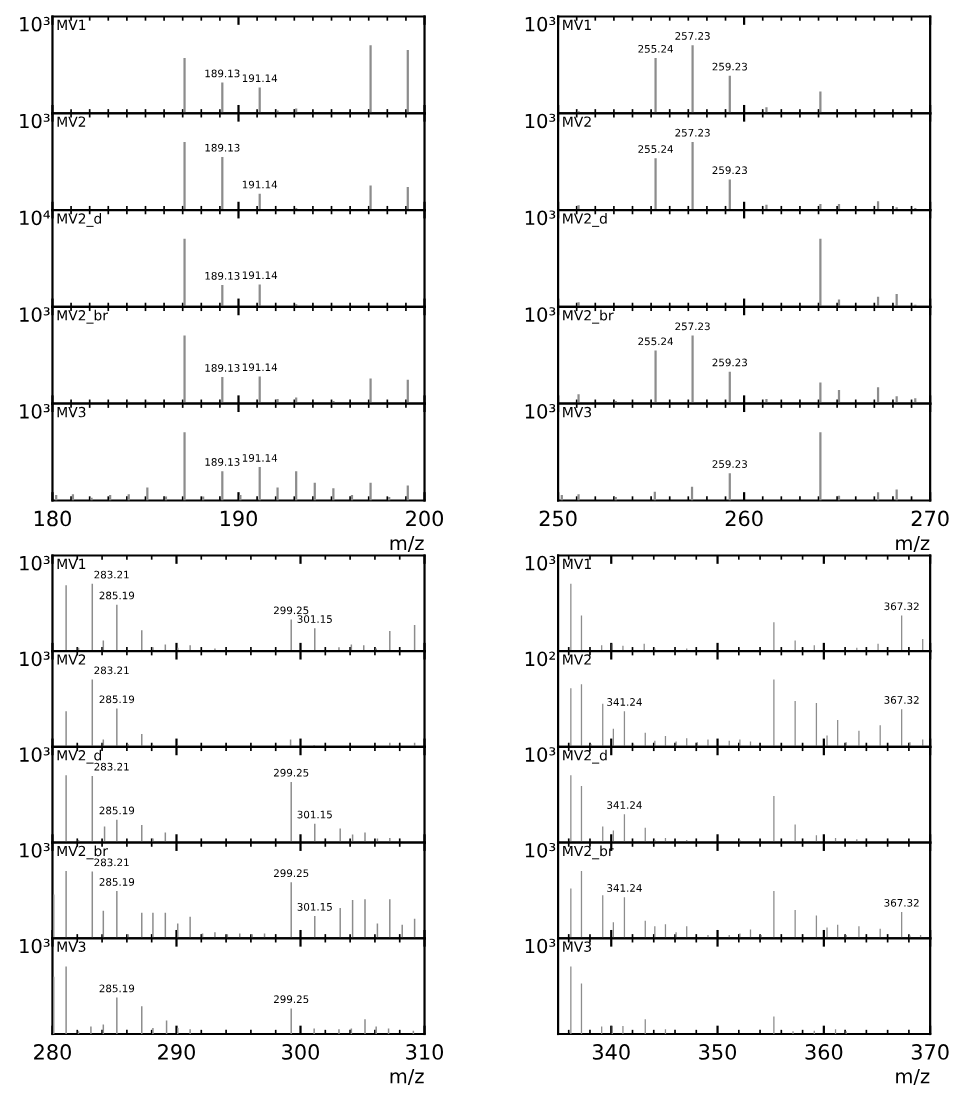 Image resolution: width=954 pixels, height=1100 pixels. What do you see at coordinates (558, 518) in the screenshot?
I see `x-tick-label: 250` at bounding box center [558, 518].